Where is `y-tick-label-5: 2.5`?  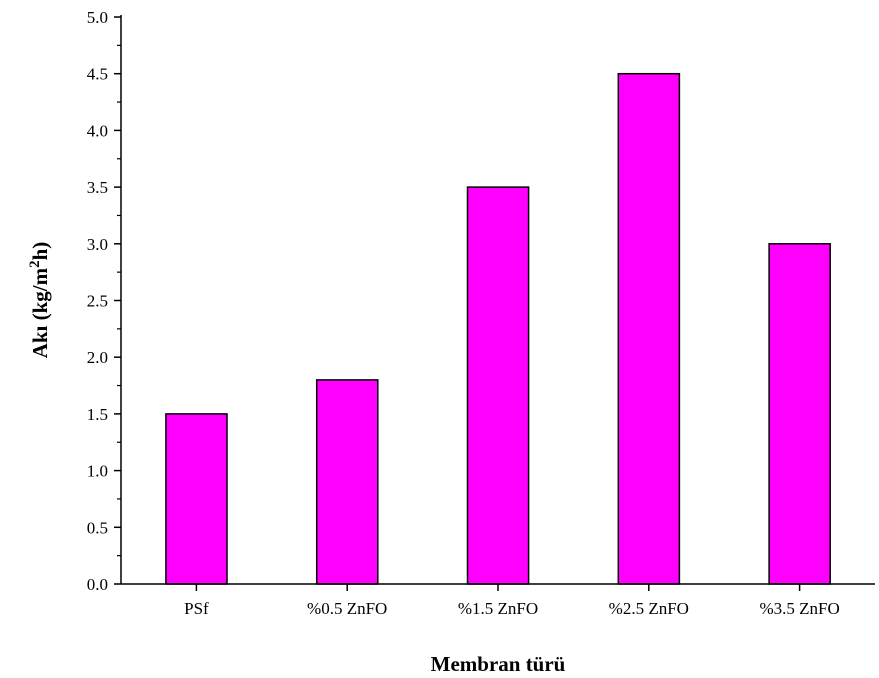 y-tick-label-5: 2.5 is located at coordinates (97, 301).